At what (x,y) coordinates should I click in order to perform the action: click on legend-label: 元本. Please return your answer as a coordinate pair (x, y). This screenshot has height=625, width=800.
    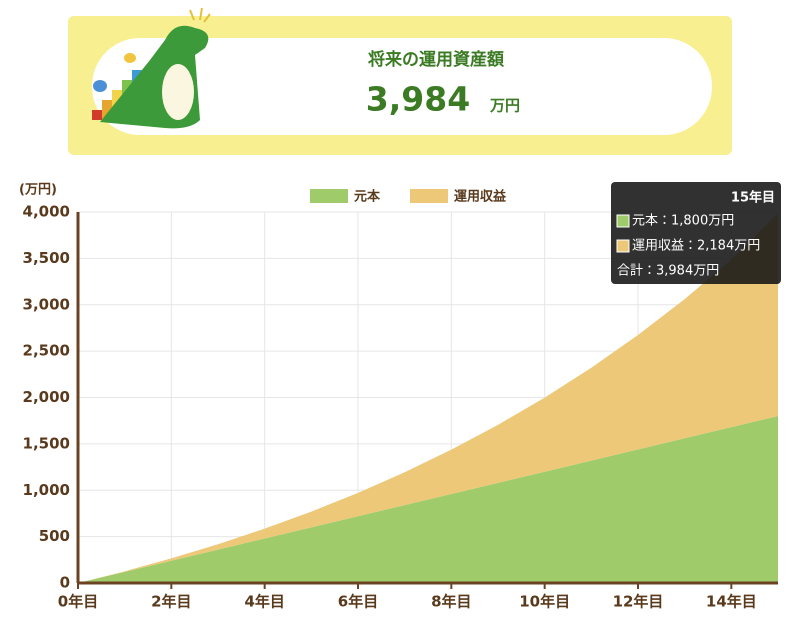
    Looking at the image, I should click on (367, 197).